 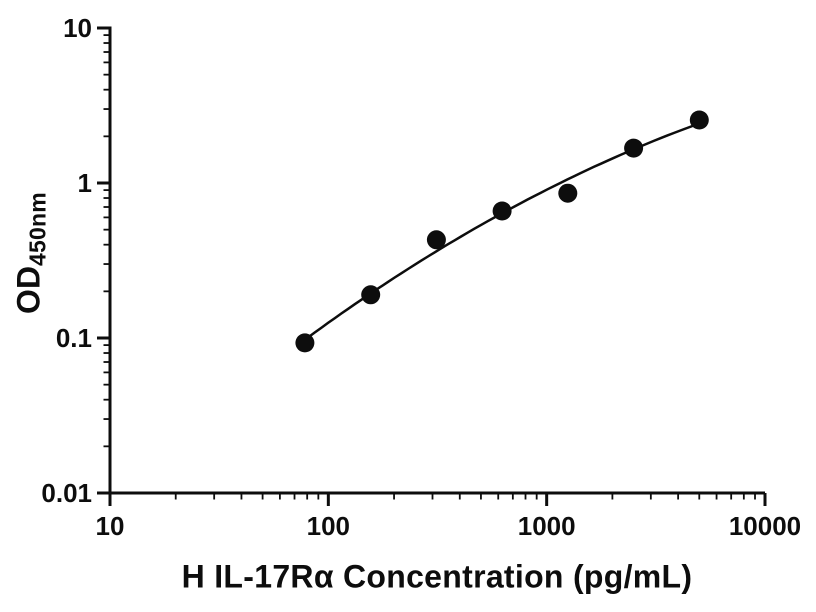 What do you see at coordinates (66, 493) in the screenshot?
I see `y-axis-tick-label: 0.01` at bounding box center [66, 493].